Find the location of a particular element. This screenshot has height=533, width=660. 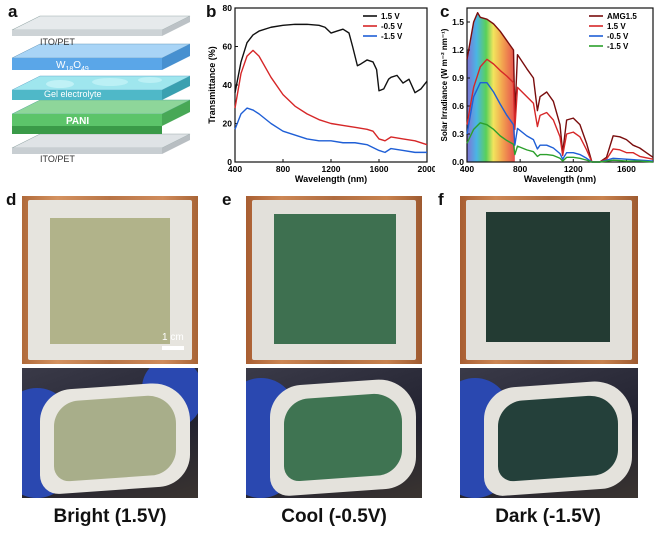

panel-label-d: d is located at coordinates (11, 199).